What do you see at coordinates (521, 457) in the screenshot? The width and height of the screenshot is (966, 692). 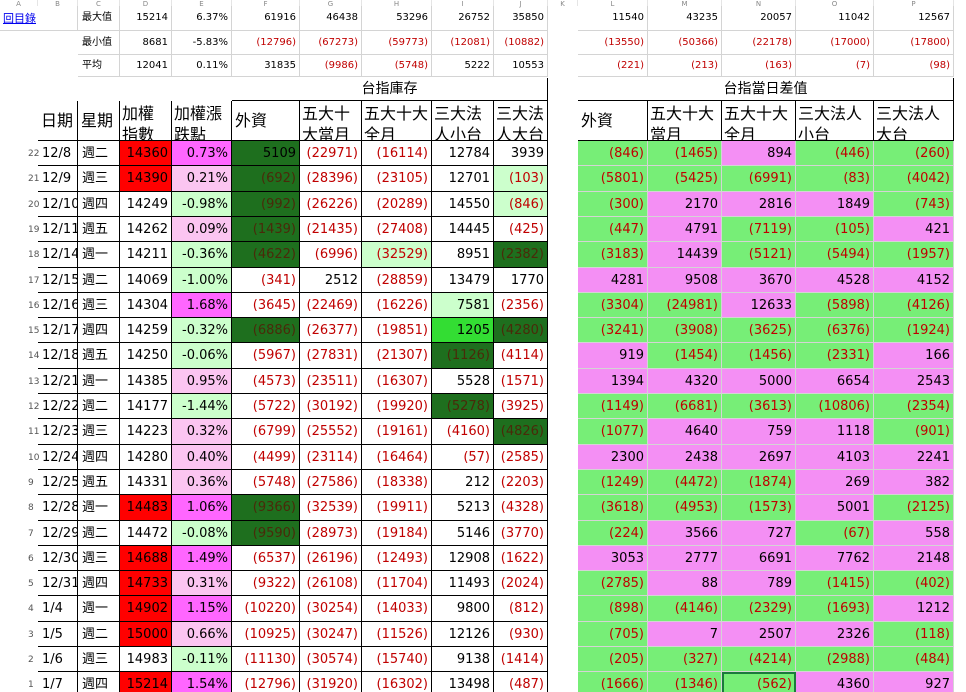 I see `inventory-cell: (2585)` at bounding box center [521, 457].